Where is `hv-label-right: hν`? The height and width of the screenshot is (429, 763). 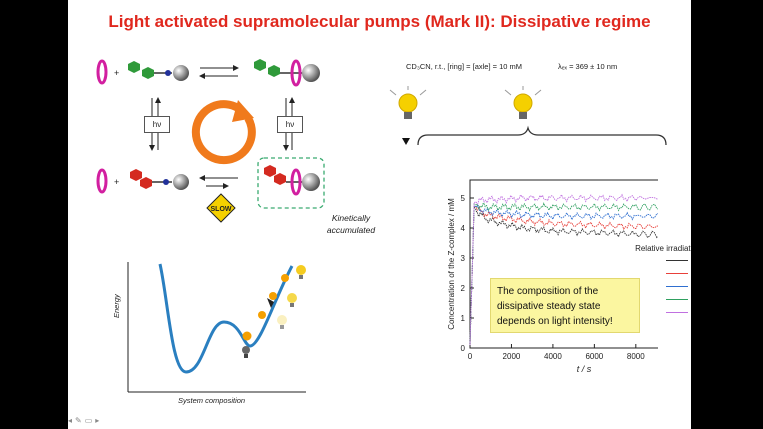 hv-label-right: hν is located at coordinates (290, 124).